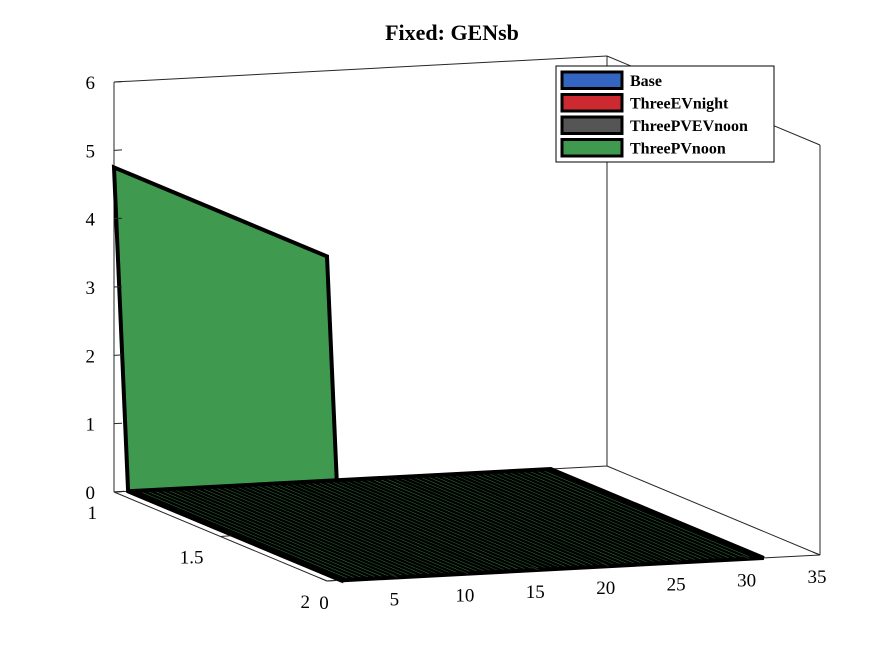  I want to click on y-tick-label: 1.5, so click(192, 558).